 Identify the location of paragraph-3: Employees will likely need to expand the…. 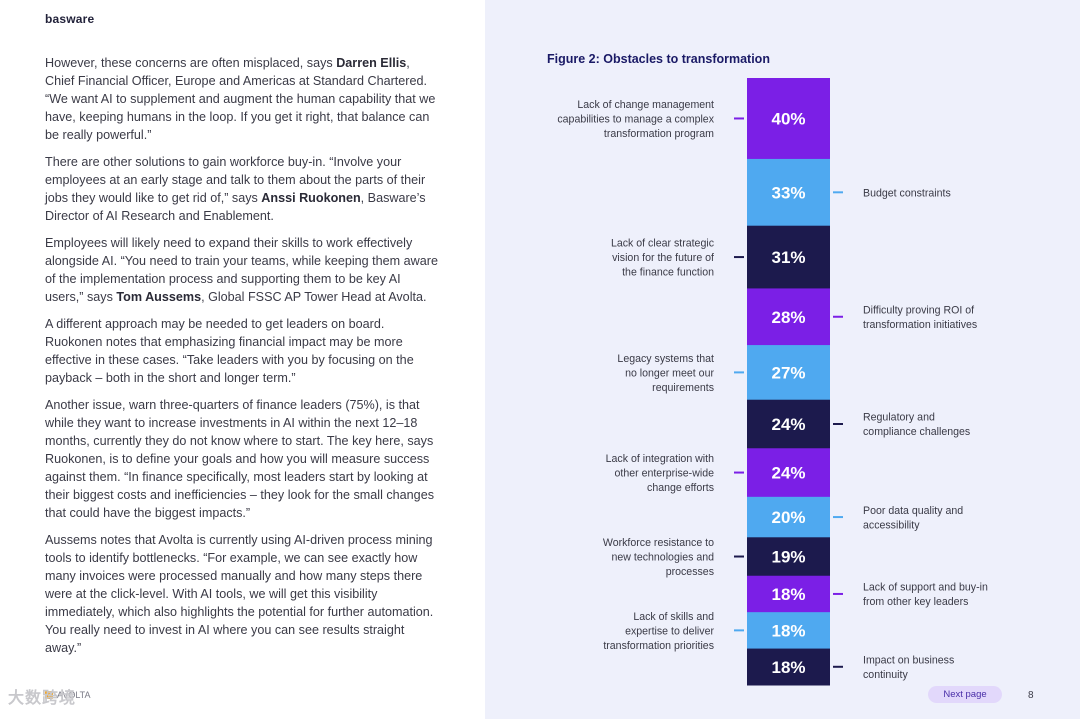
(242, 270).